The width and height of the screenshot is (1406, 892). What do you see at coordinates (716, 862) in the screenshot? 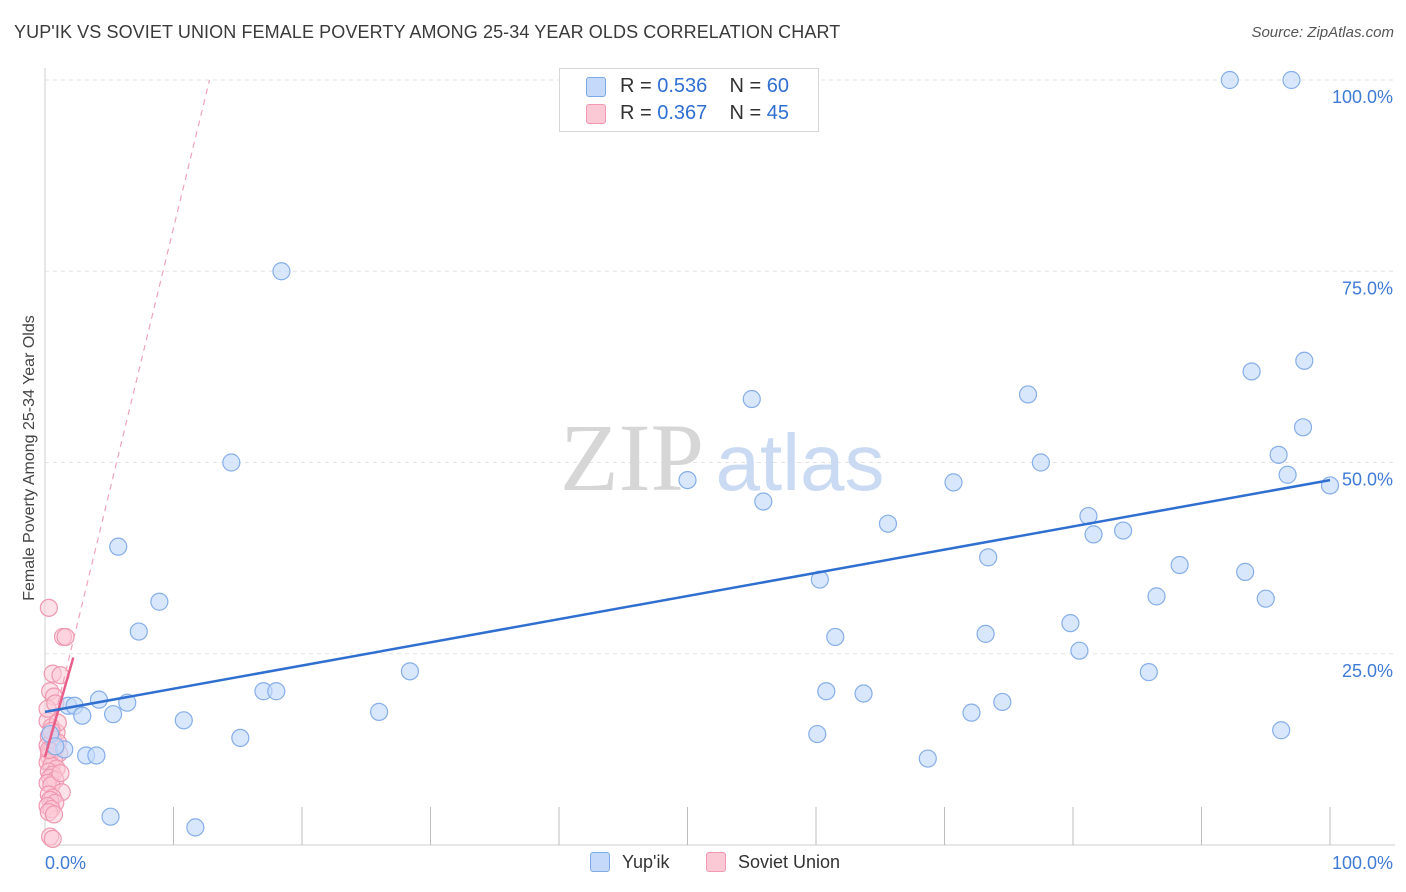
I see `soviet-union-legend-swatch` at bounding box center [716, 862].